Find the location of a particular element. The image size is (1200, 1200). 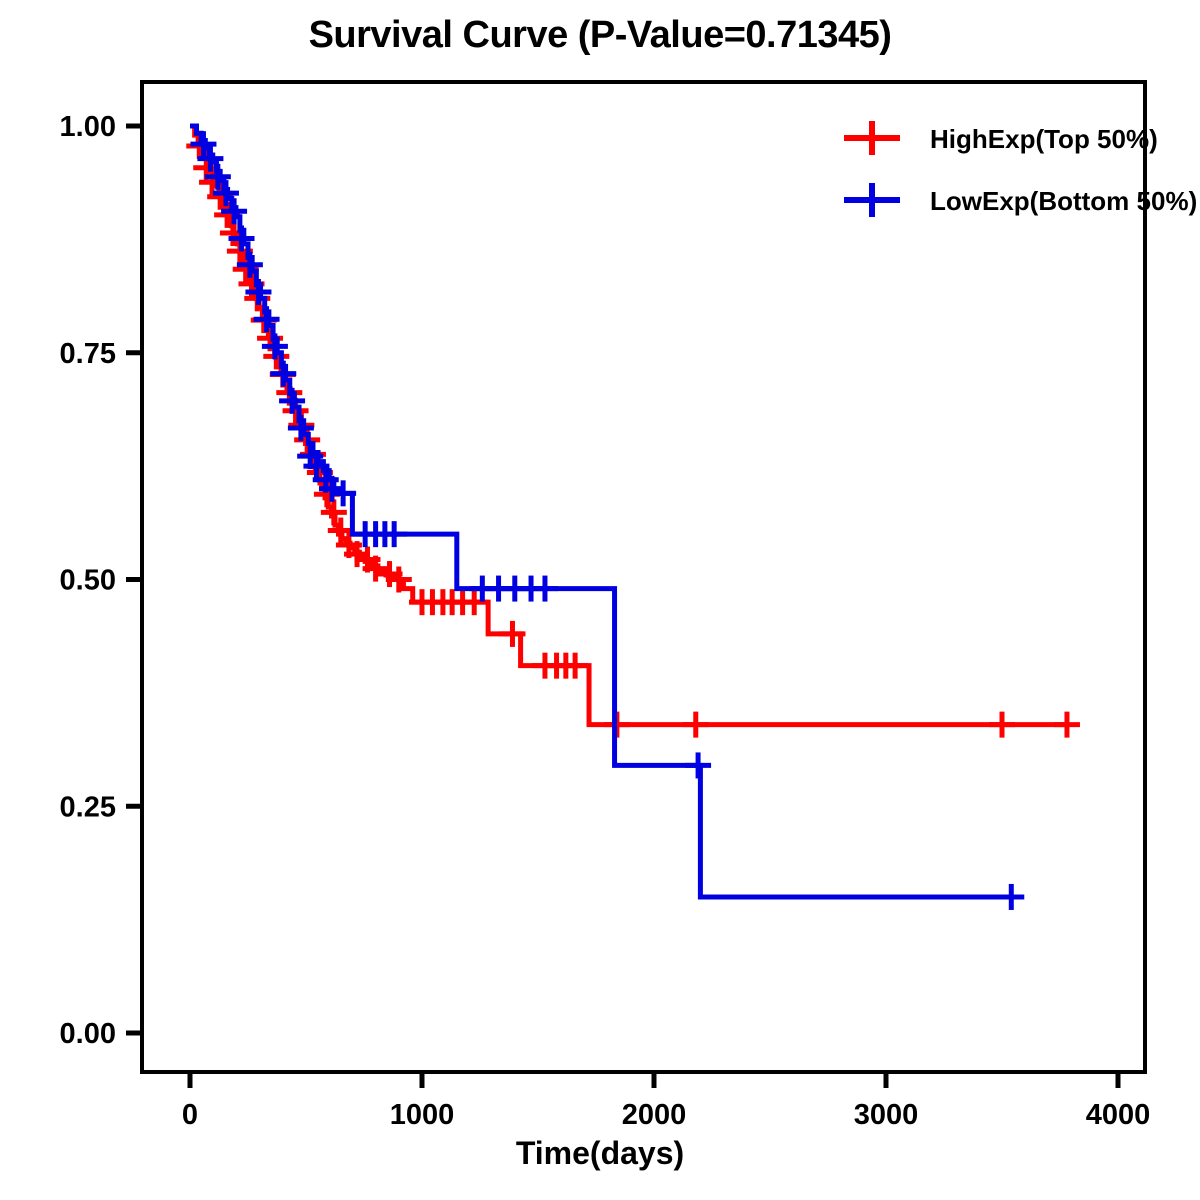

y-tick-label: 0.00 is located at coordinates (88, 1034).